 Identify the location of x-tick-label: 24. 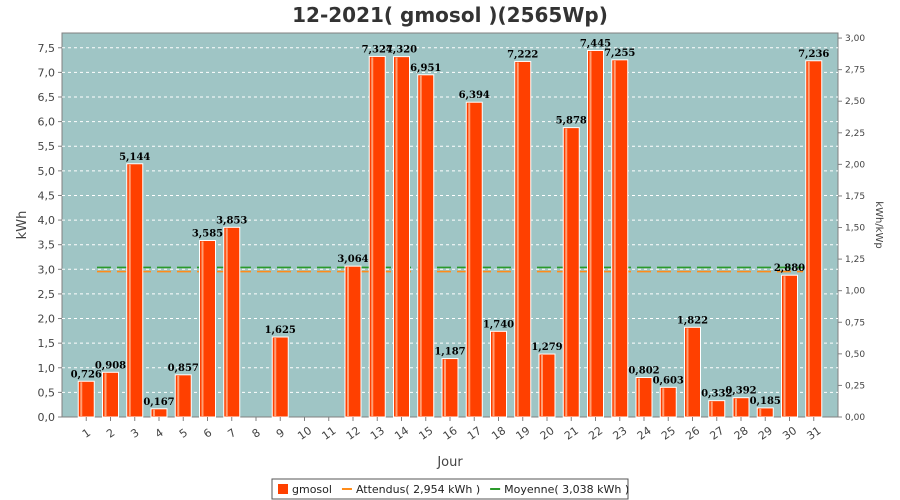
(644, 433).